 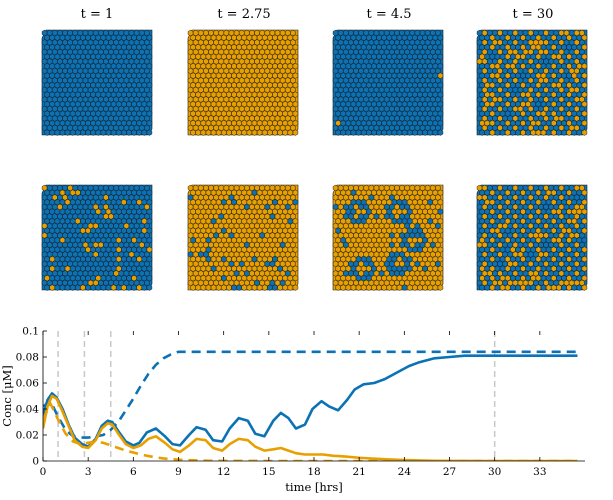 I want to click on y-ticks: 00.020.040.060.080.1, so click(x=31, y=397).